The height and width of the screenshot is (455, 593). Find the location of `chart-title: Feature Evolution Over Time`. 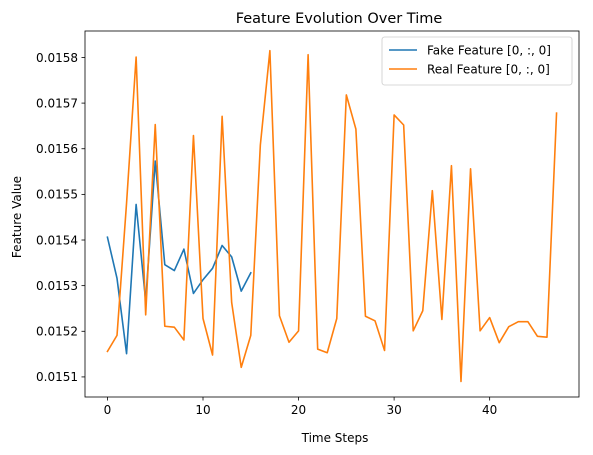

chart-title: Feature Evolution Over Time is located at coordinates (339, 19).